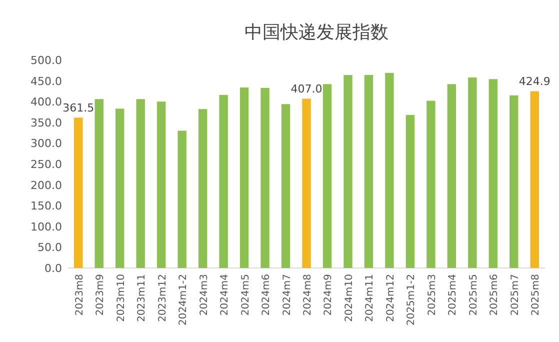 Image resolution: width=559 pixels, height=342 pixels. I want to click on y-tick-label: 400.0, so click(46, 102).